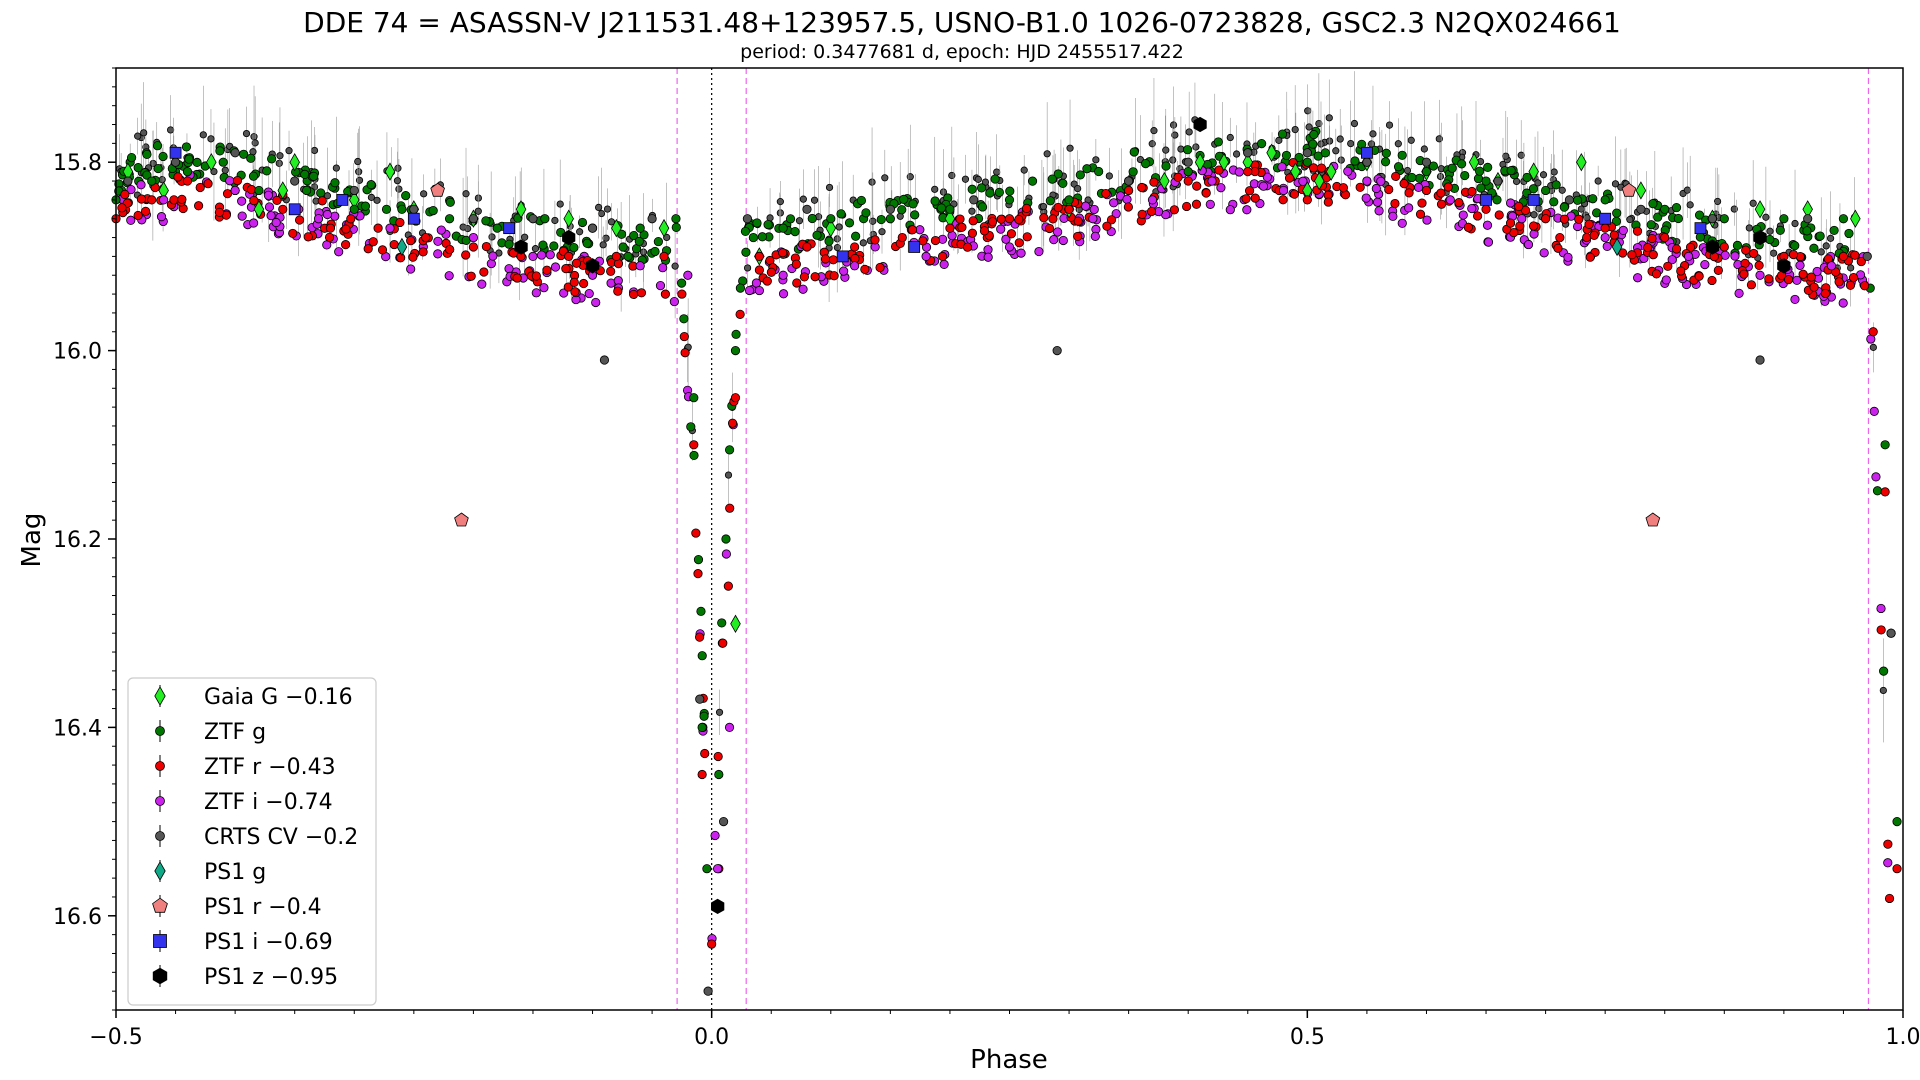 The height and width of the screenshot is (1080, 1920). What do you see at coordinates (235, 872) in the screenshot?
I see `legend-label: PS1 g` at bounding box center [235, 872].